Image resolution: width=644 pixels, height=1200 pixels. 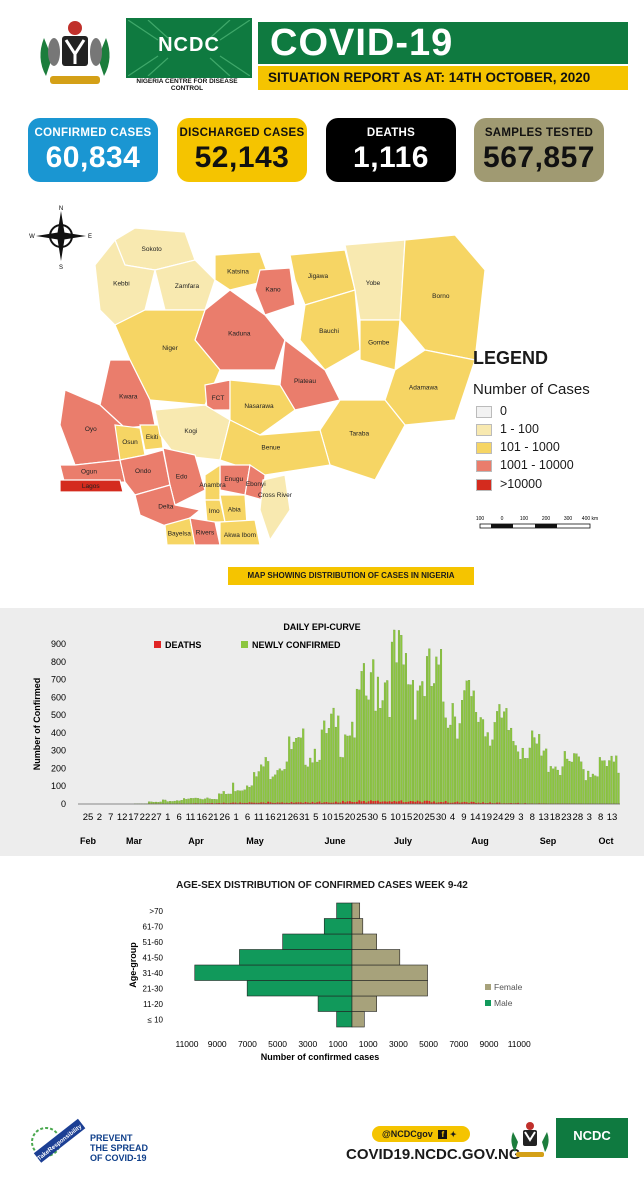 What do you see at coordinates (130, 442) in the screenshot?
I see `map-state-label: Osun` at bounding box center [130, 442].